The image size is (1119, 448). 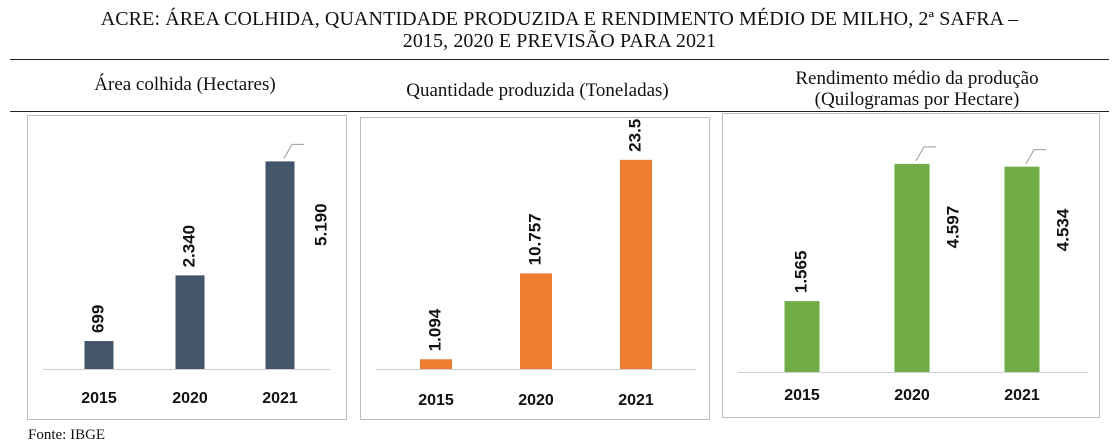 I want to click on tick-label-area-2021: 2021, so click(x=280, y=398).